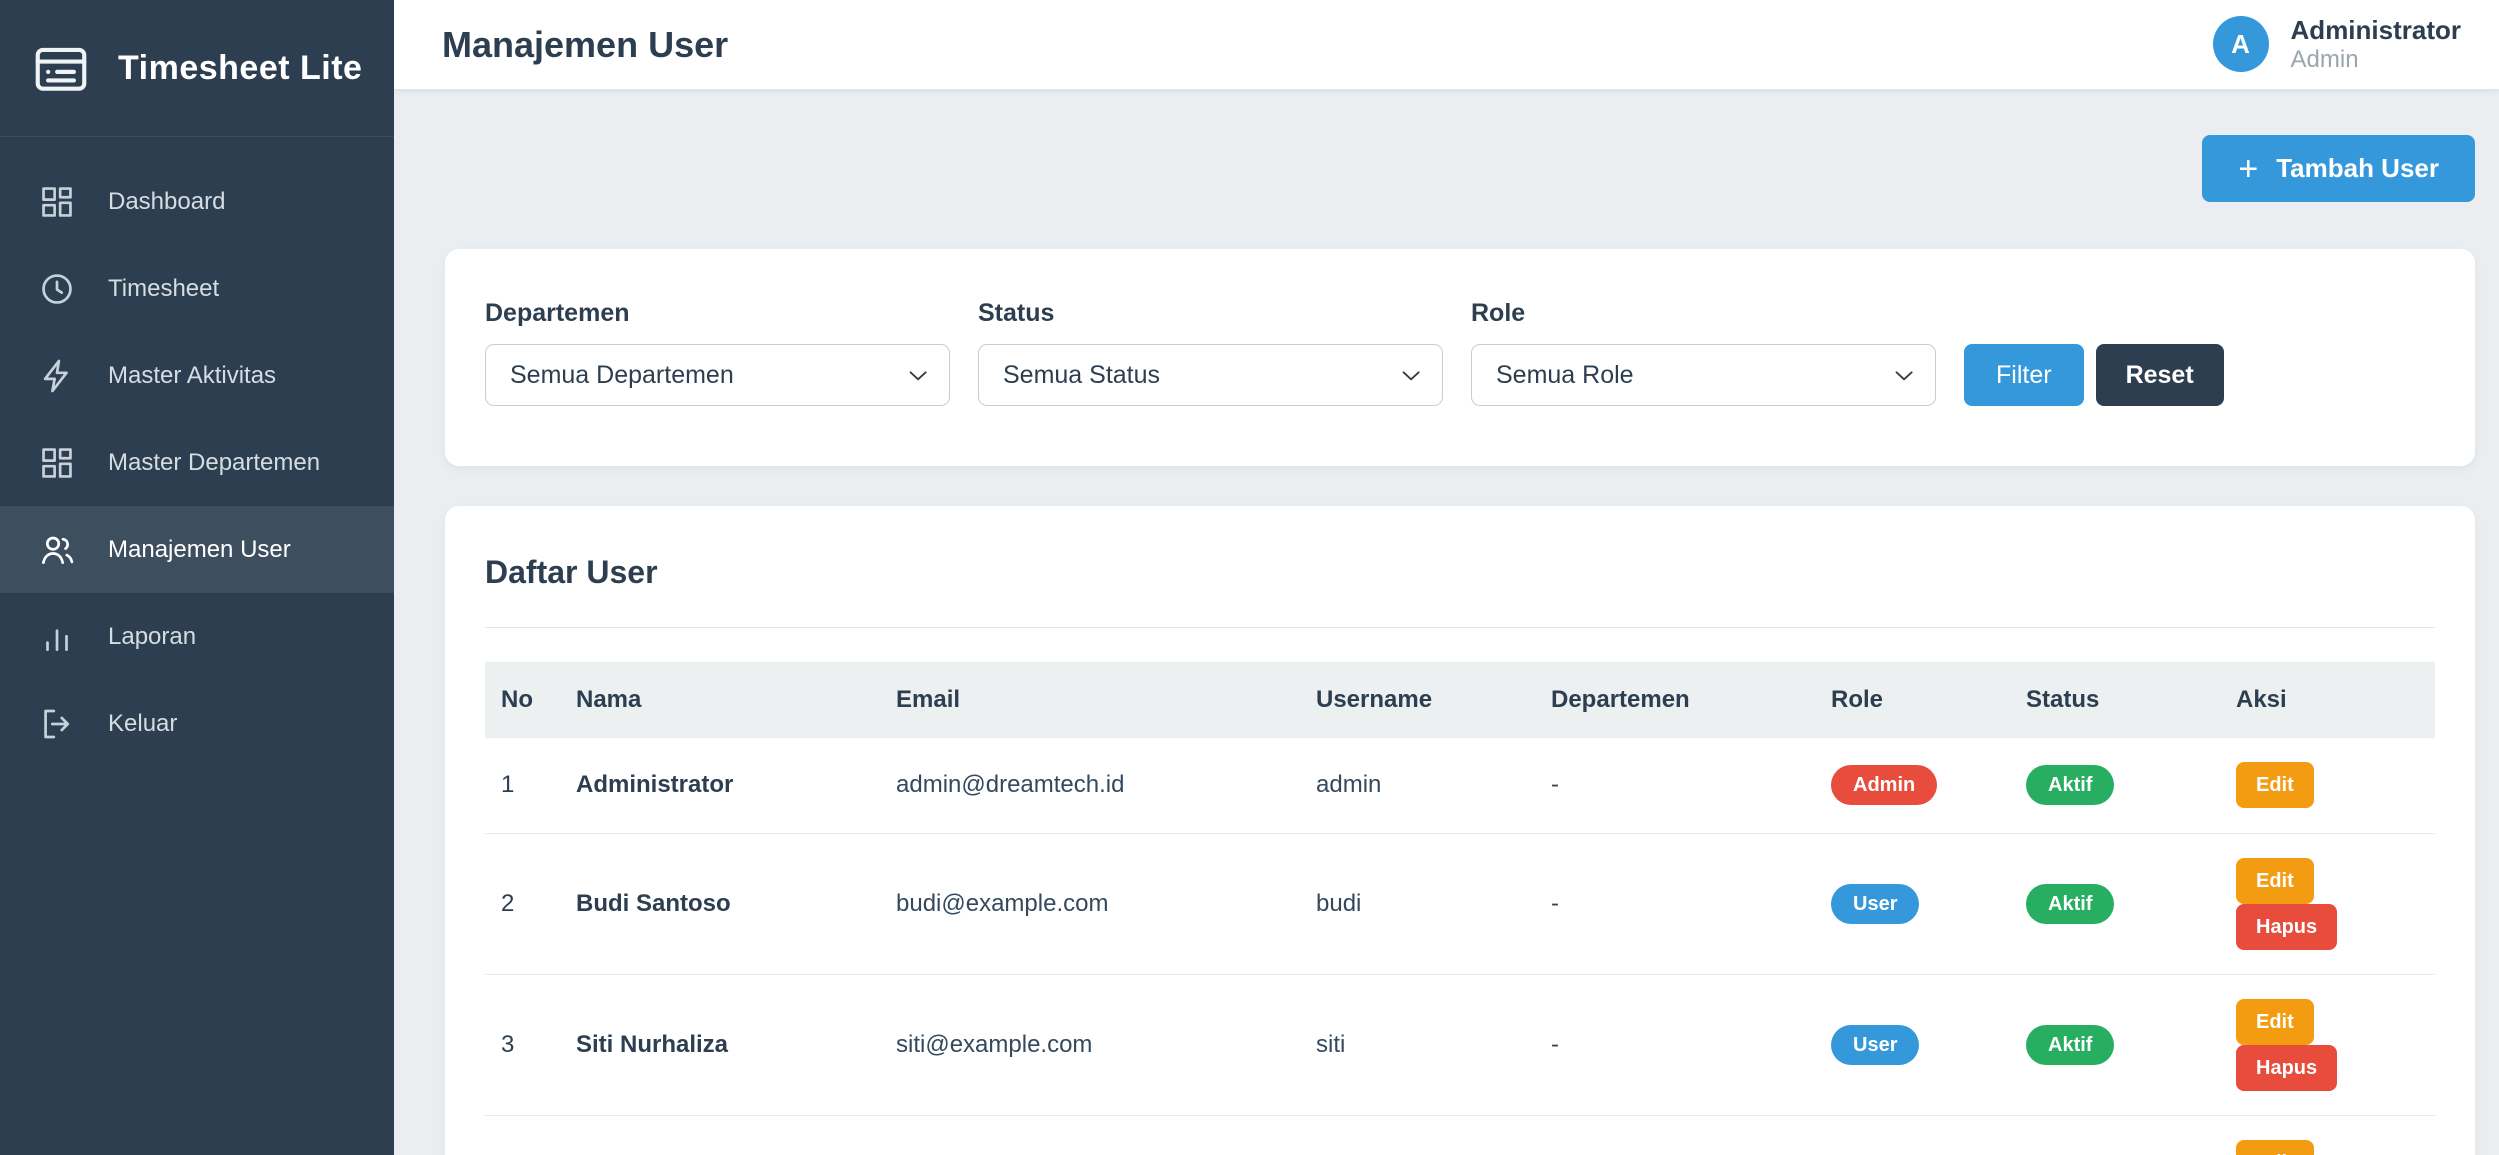 The image size is (2499, 1155). What do you see at coordinates (143, 723) in the screenshot?
I see `sidebar-item-label: Keluar` at bounding box center [143, 723].